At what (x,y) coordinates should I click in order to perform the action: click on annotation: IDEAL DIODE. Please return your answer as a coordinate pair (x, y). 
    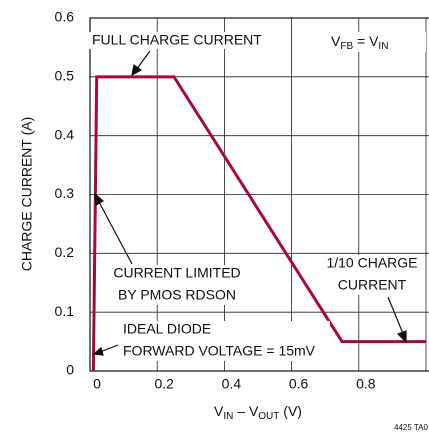
    Looking at the image, I should click on (167, 329).